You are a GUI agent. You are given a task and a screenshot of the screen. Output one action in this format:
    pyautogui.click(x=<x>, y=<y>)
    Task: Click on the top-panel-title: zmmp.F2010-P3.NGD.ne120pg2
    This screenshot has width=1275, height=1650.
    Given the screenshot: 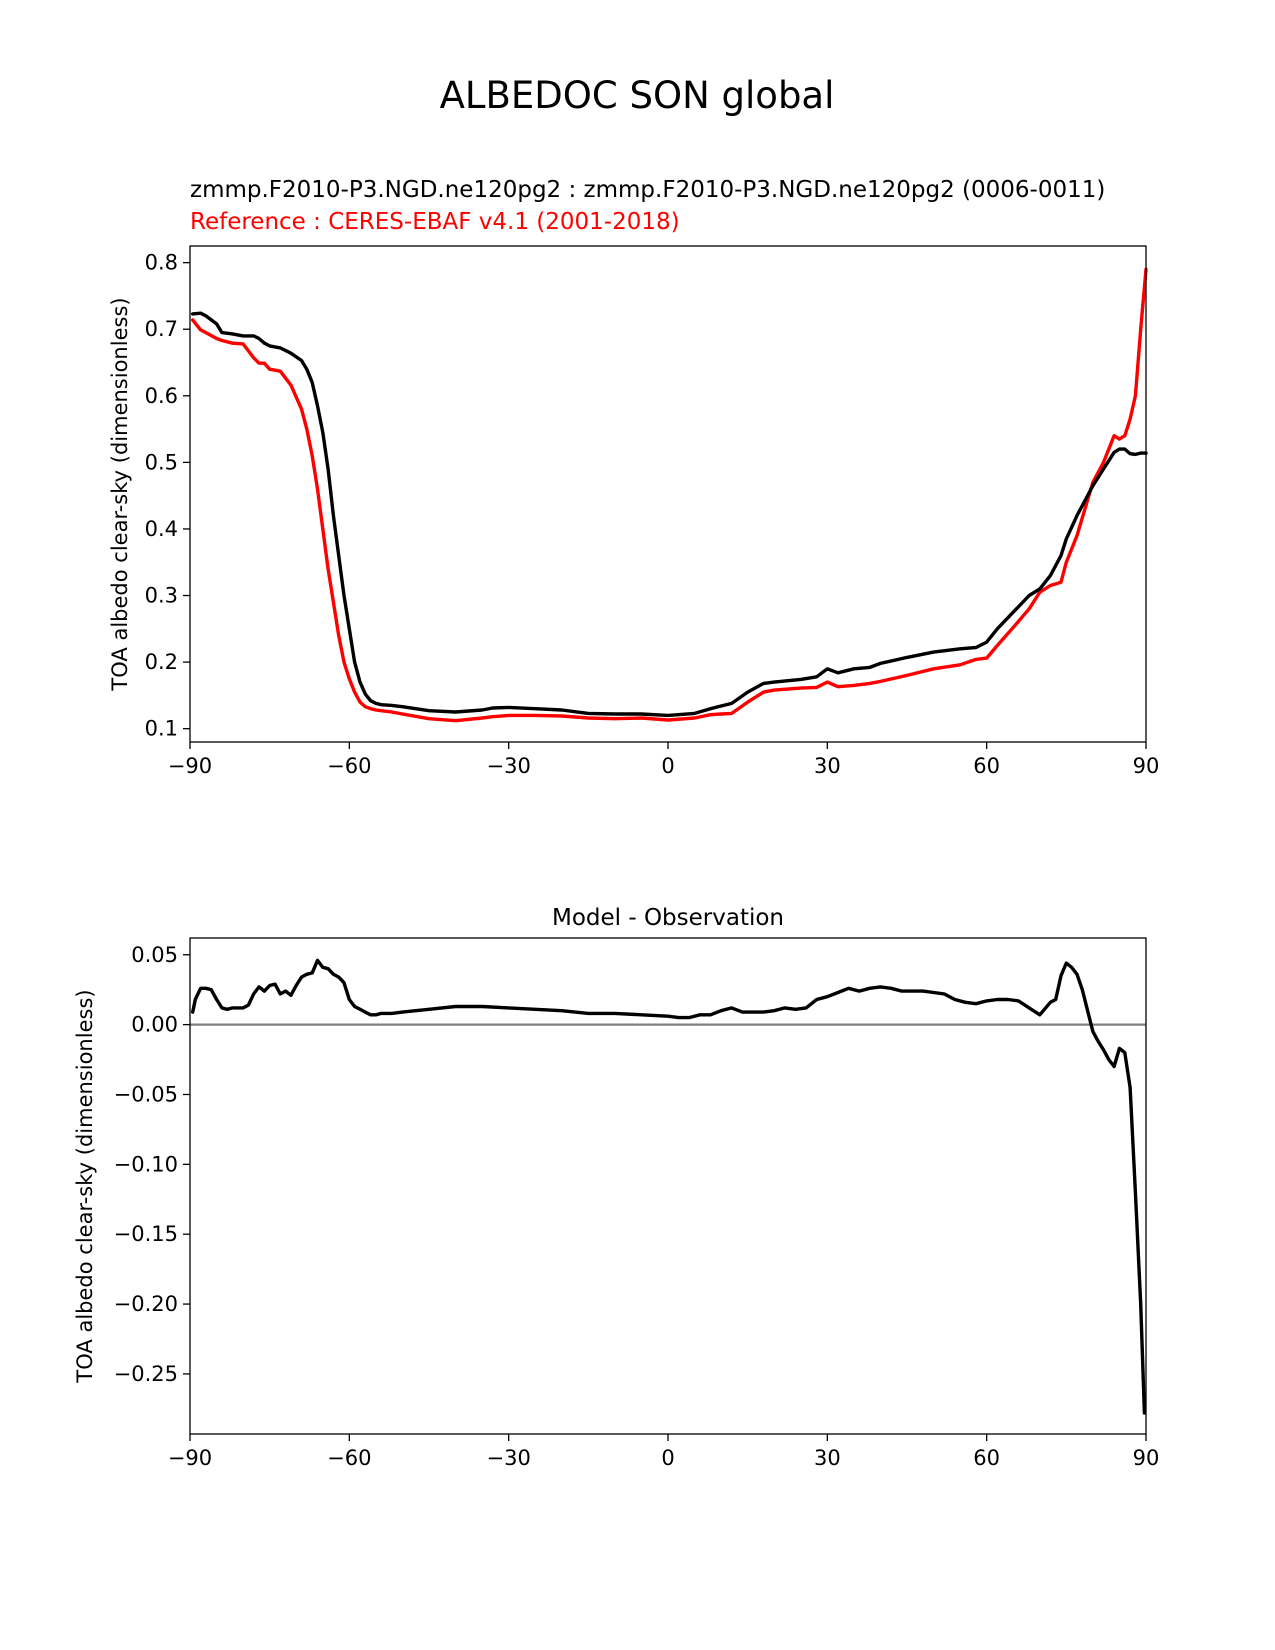 What is the action you would take?
    pyautogui.click(x=647, y=190)
    